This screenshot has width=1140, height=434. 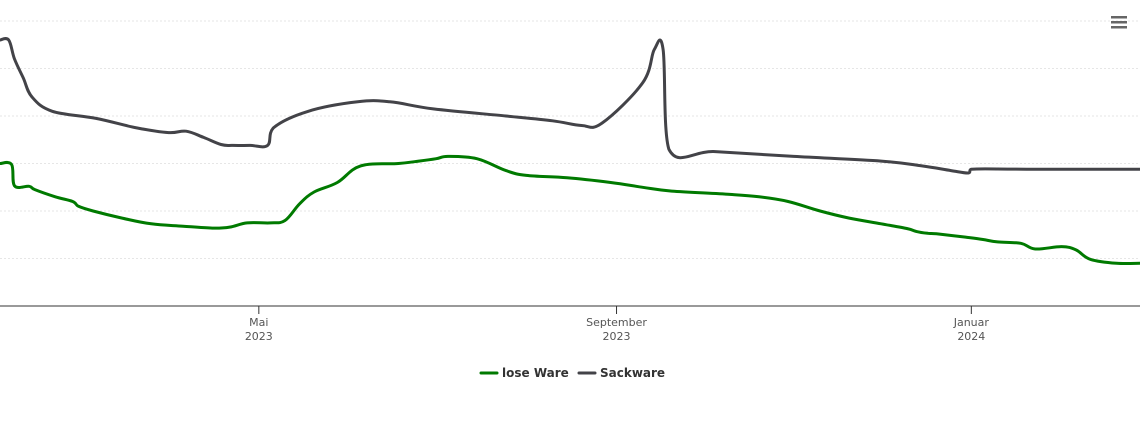 I want to click on legend-item-sackware: Sackware, so click(x=621, y=373).